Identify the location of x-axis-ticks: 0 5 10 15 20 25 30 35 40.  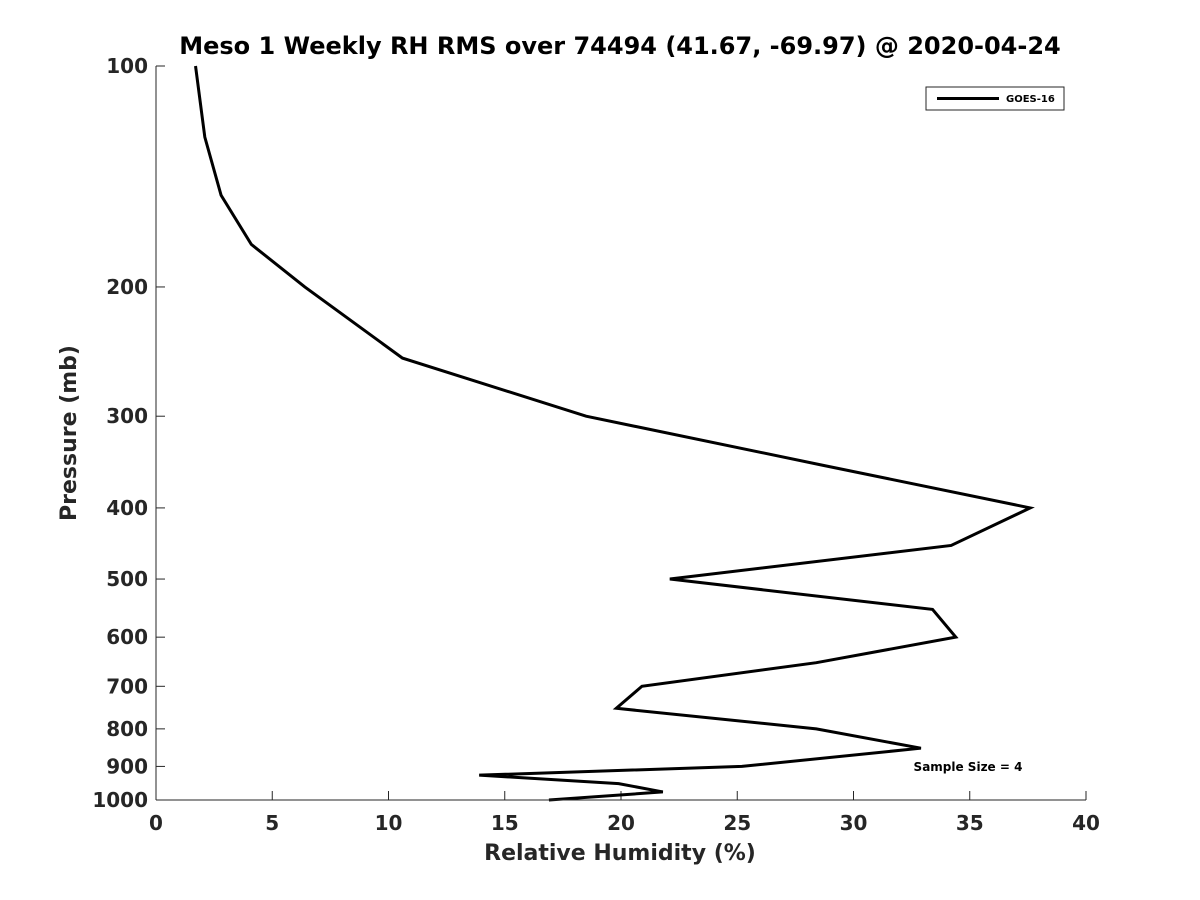
(624, 813).